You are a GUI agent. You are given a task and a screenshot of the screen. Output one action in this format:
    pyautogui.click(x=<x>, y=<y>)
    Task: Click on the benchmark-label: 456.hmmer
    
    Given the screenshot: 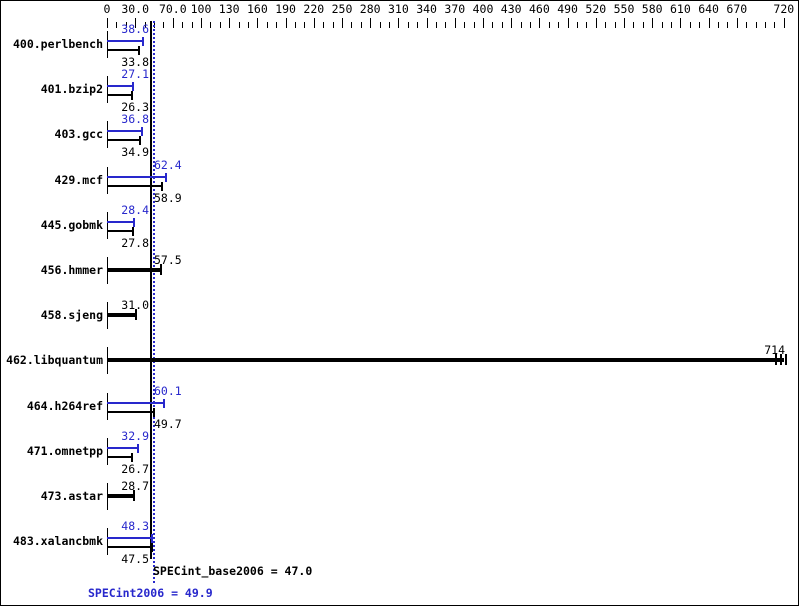 What is the action you would take?
    pyautogui.click(x=71, y=270)
    